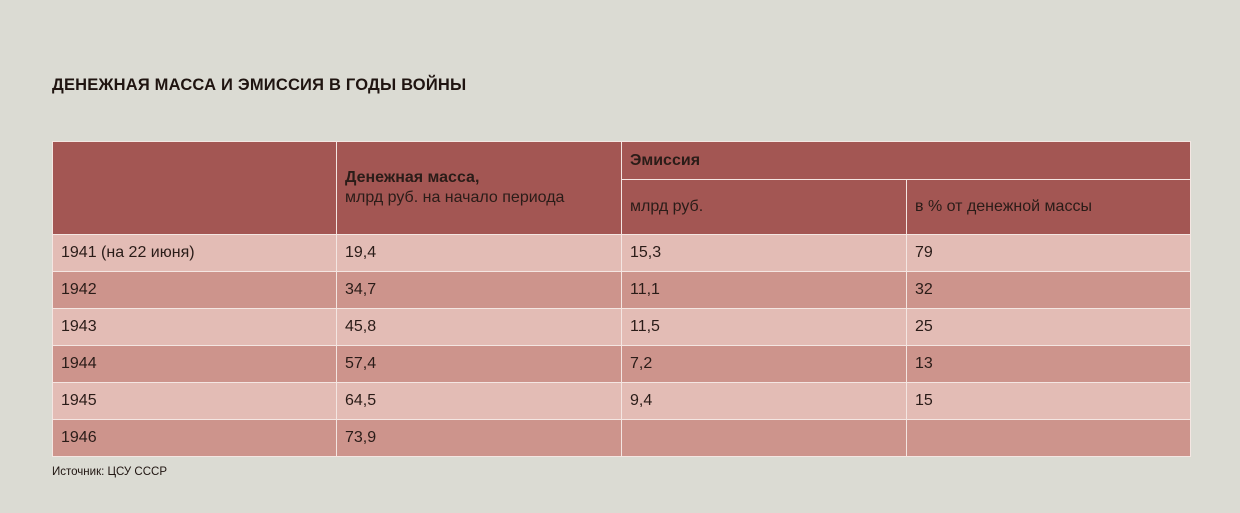 Image resolution: width=1240 pixels, height=513 pixels. What do you see at coordinates (764, 327) in the screenshot?
I see `emission-cell: 11,5` at bounding box center [764, 327].